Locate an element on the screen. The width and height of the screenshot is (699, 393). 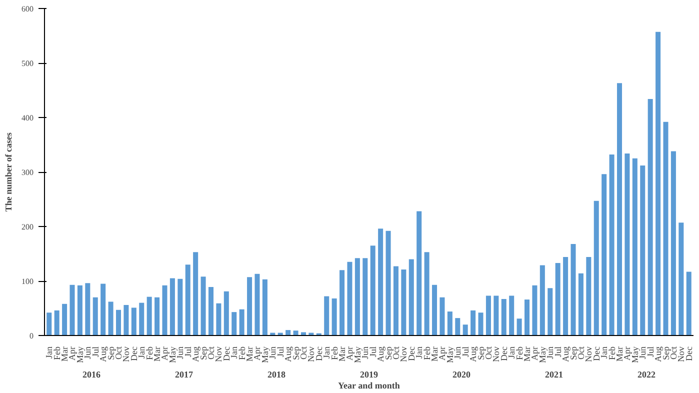
text: 2016 is located at coordinates (92, 375).